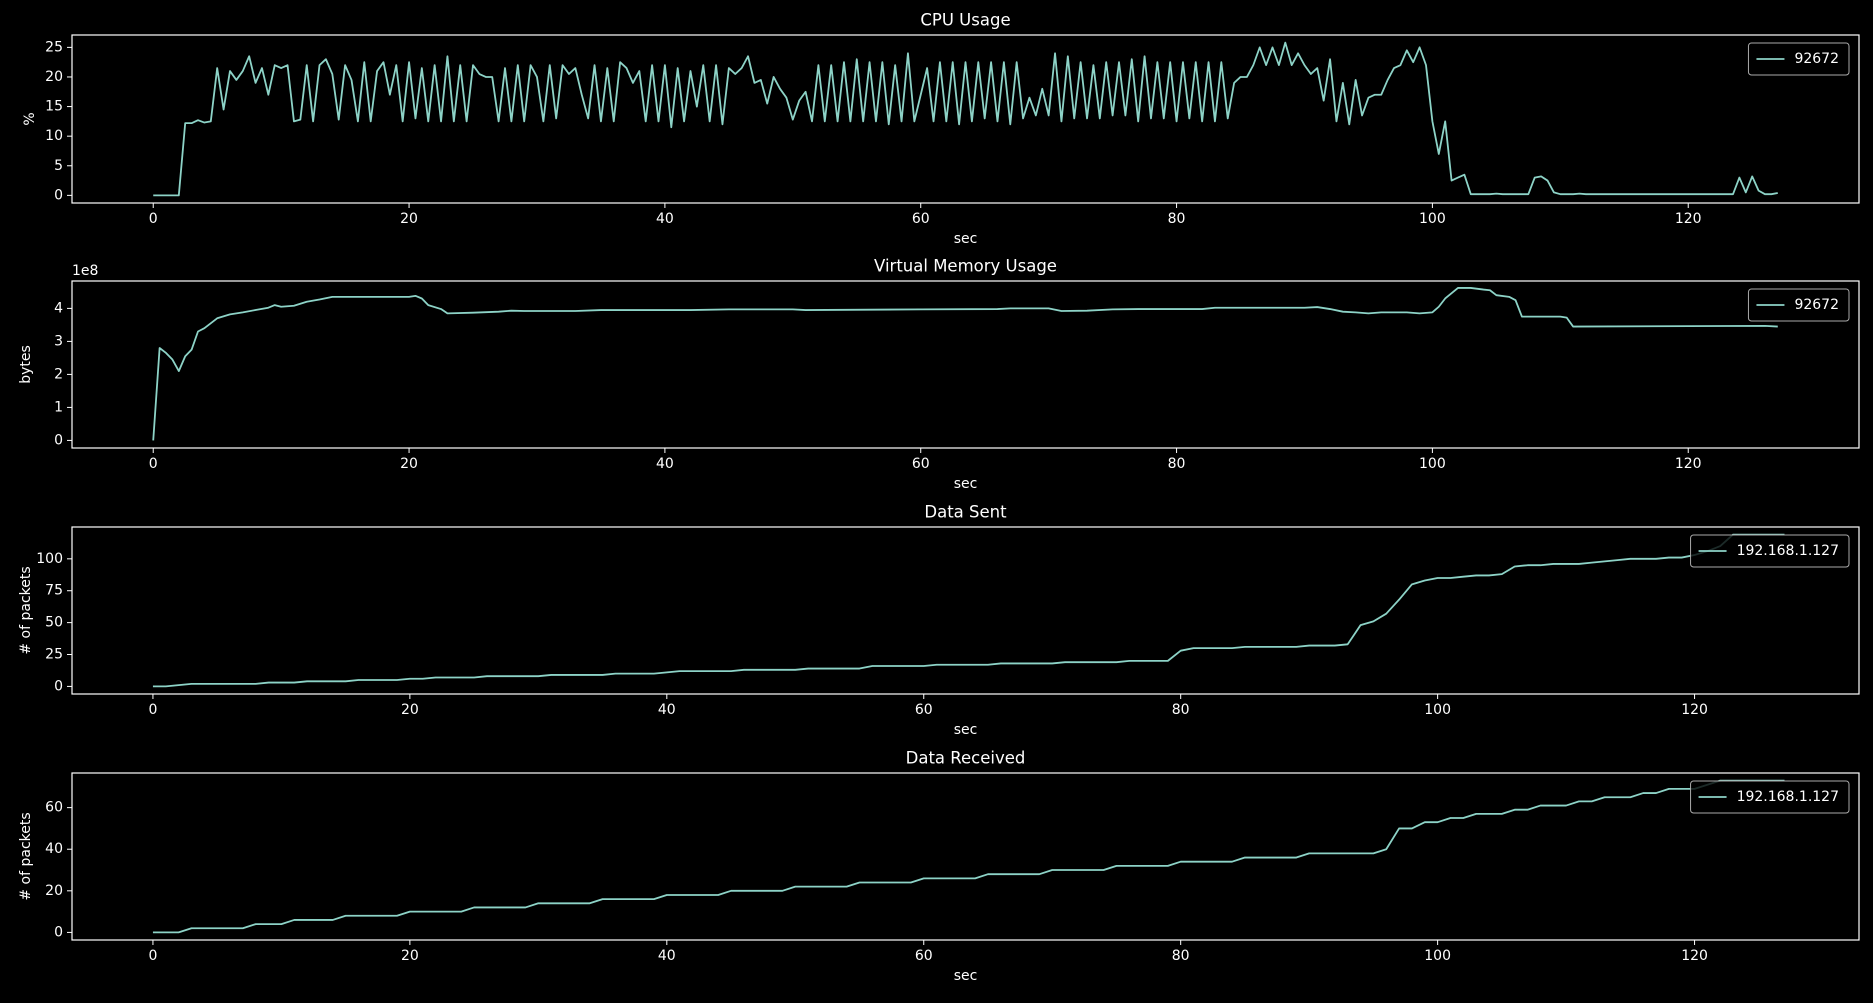 The height and width of the screenshot is (1003, 1873). Describe the element at coordinates (49, 559) in the screenshot. I see `y-tick-label: 100` at that location.